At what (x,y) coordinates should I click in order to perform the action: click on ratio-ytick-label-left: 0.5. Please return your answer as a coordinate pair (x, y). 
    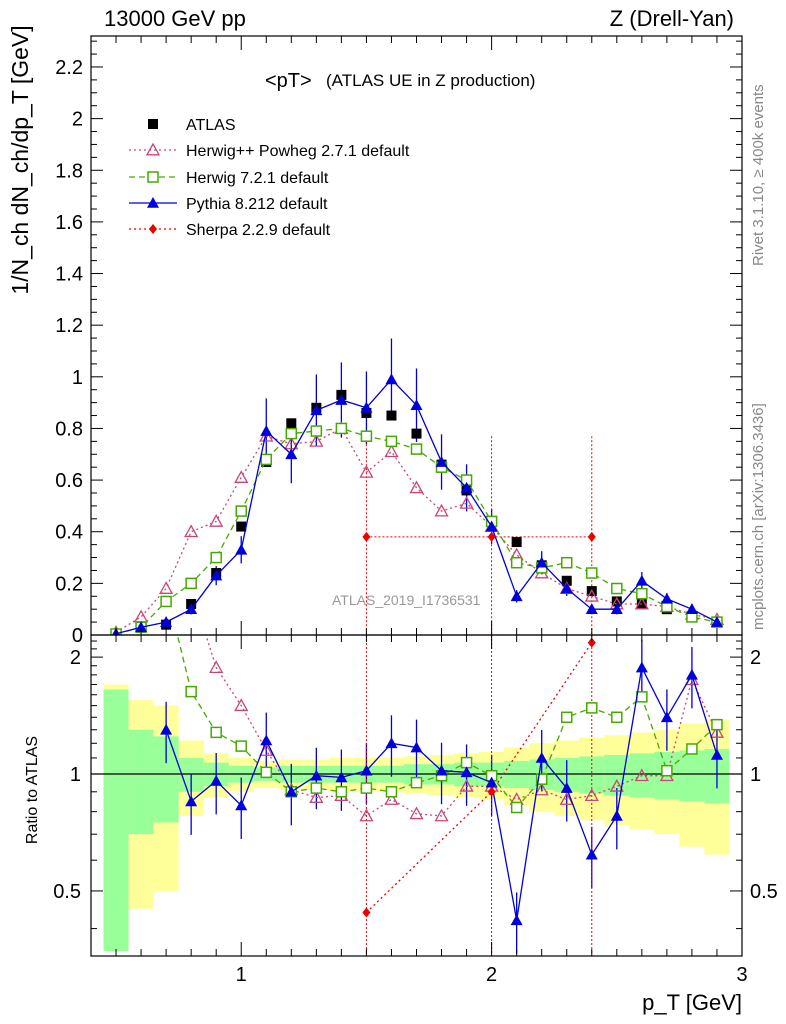
    Looking at the image, I should click on (67, 892).